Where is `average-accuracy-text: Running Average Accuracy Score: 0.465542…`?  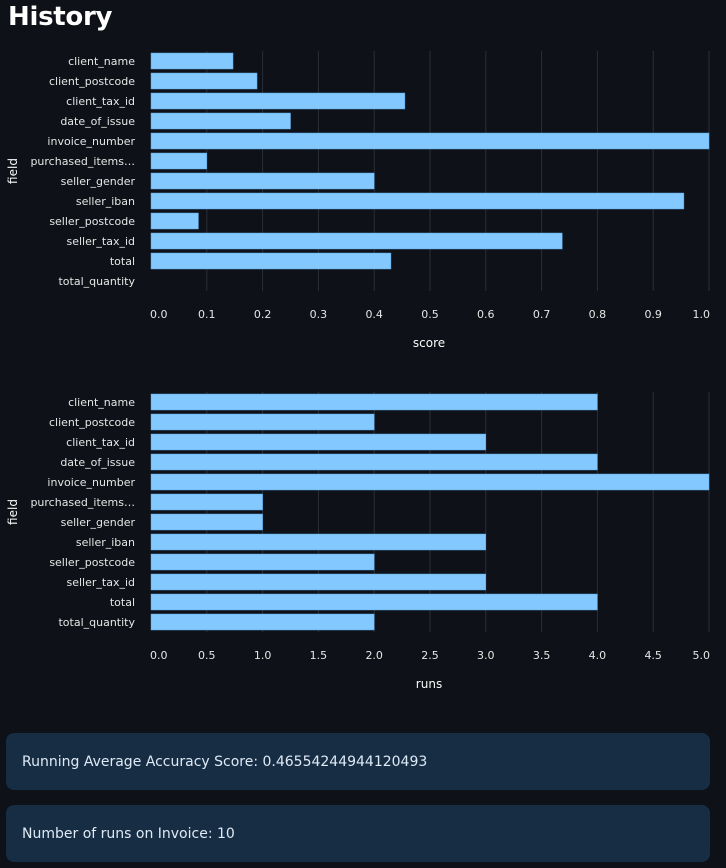
average-accuracy-text: Running Average Accuracy Score: 0.465542… is located at coordinates (225, 761).